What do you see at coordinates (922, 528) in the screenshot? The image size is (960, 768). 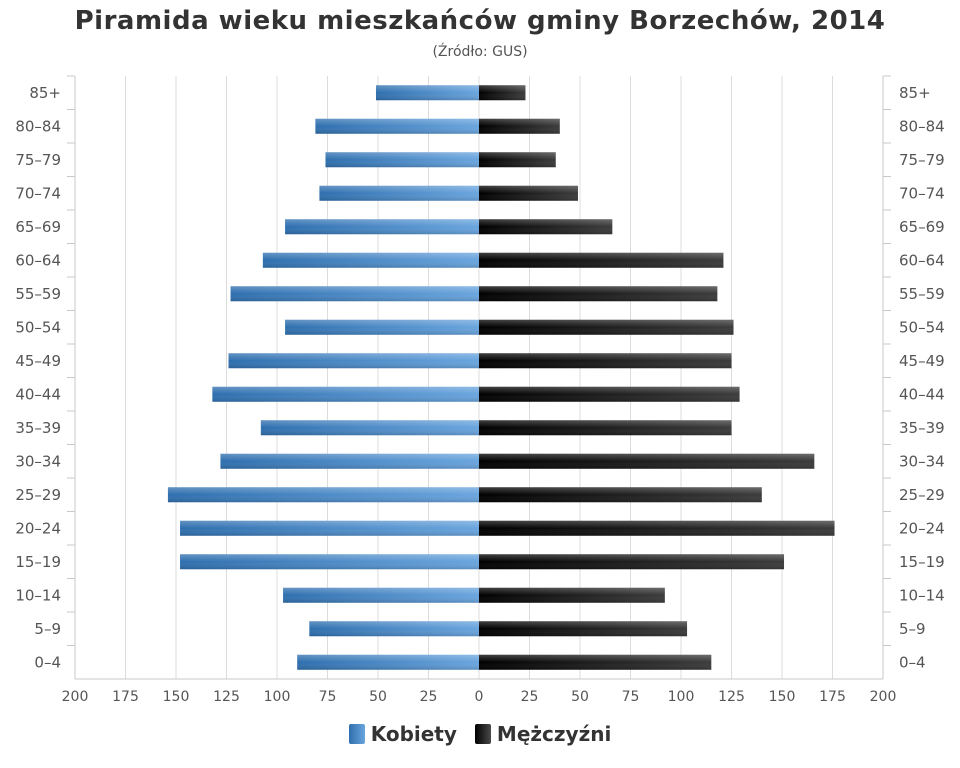 I see `category-label-right: 20–24` at bounding box center [922, 528].